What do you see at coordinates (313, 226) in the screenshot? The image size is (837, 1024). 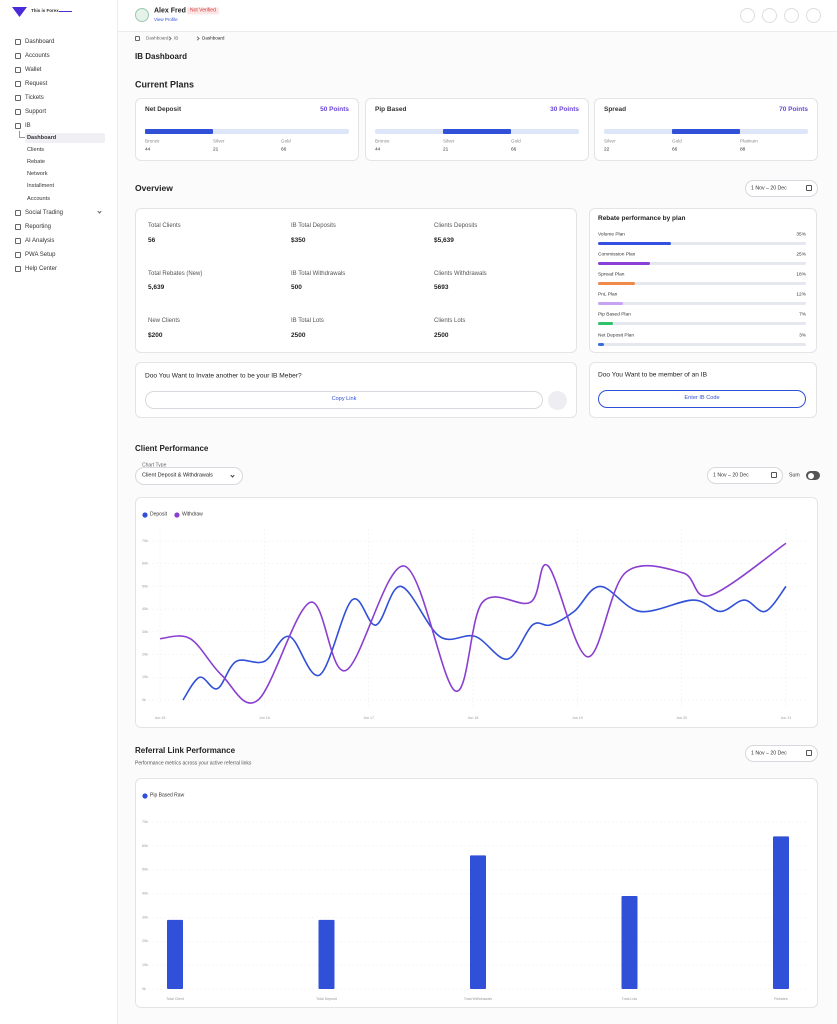 I see `stat-label: IB Total Deposits` at bounding box center [313, 226].